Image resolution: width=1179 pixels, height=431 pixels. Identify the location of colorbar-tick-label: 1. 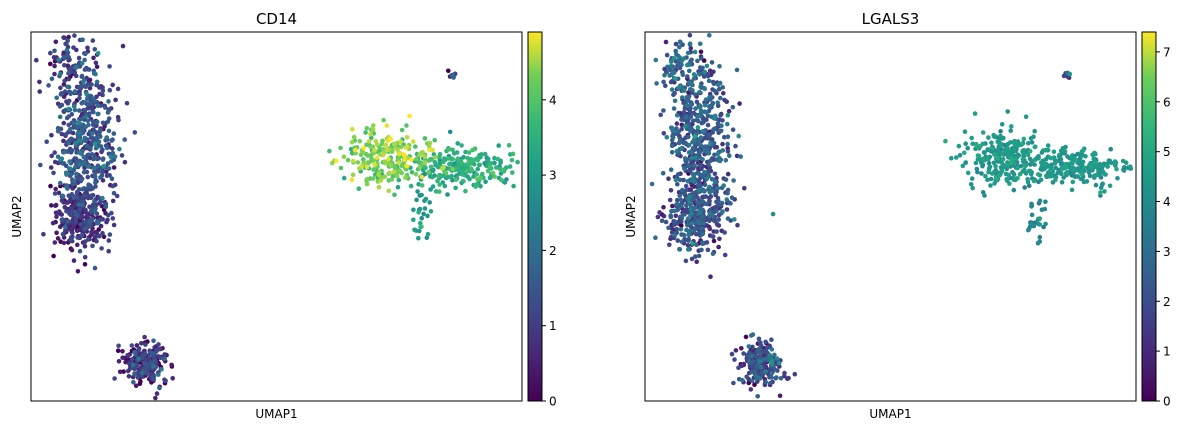
(1167, 352).